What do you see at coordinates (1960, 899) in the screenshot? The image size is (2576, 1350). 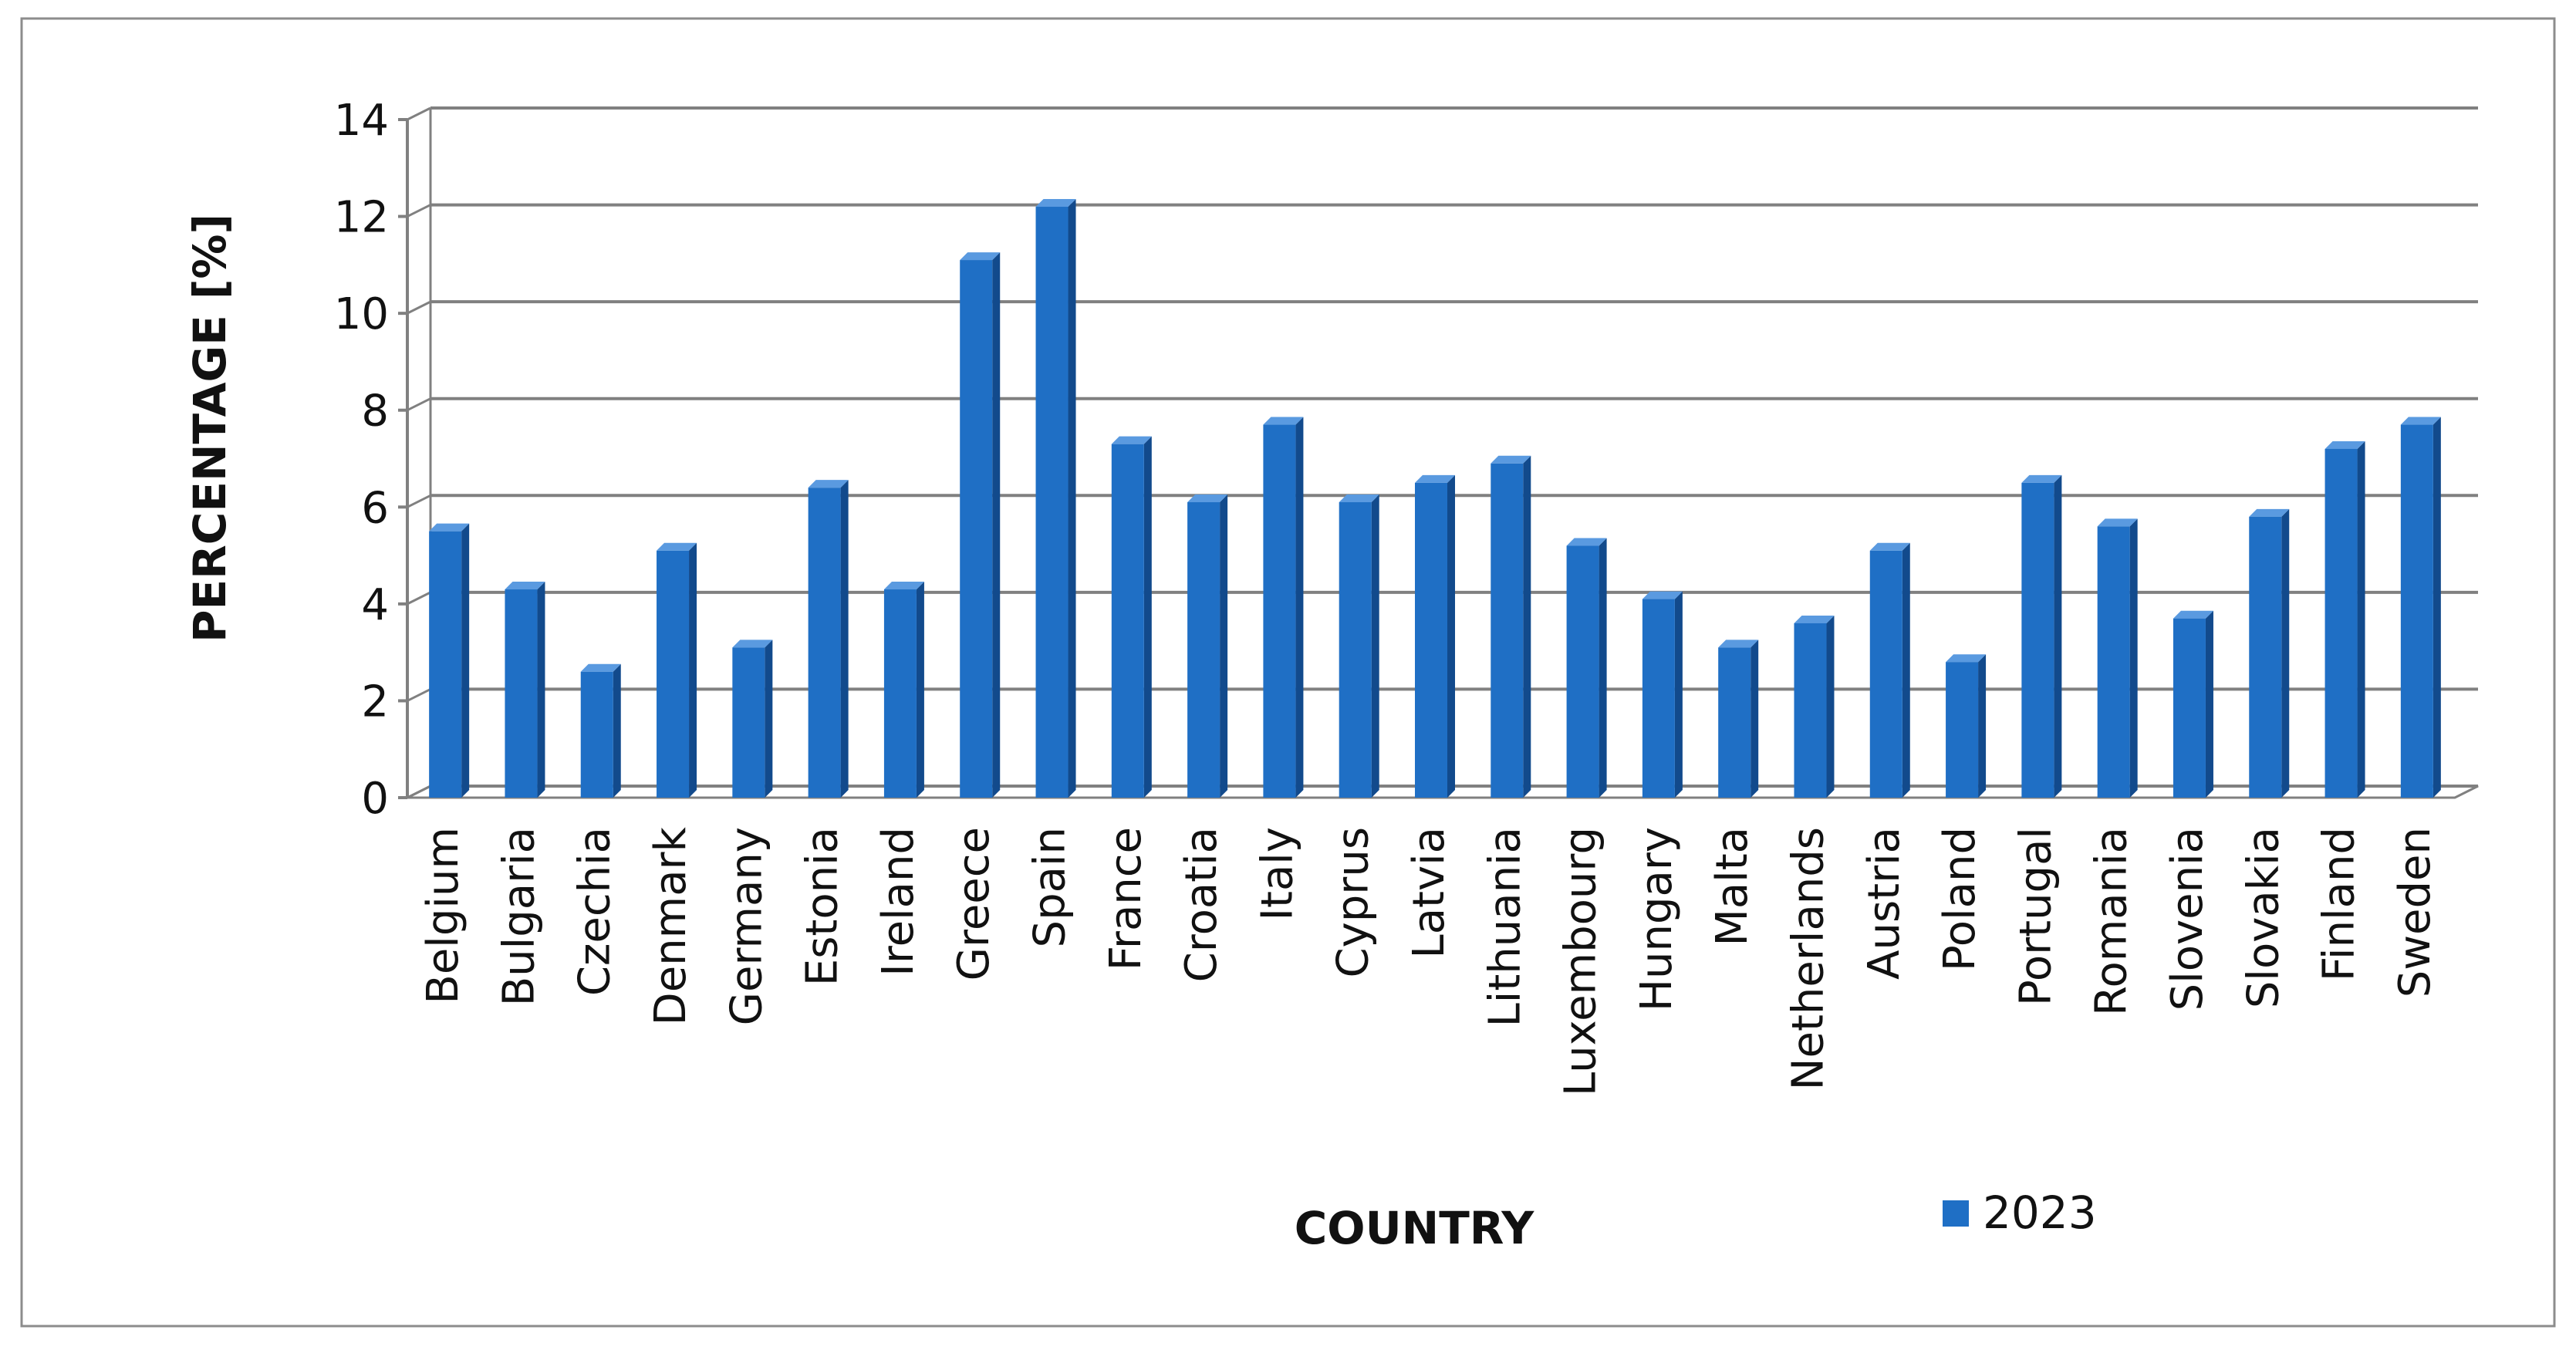 I see `x-tick-label: Poland` at bounding box center [1960, 899].